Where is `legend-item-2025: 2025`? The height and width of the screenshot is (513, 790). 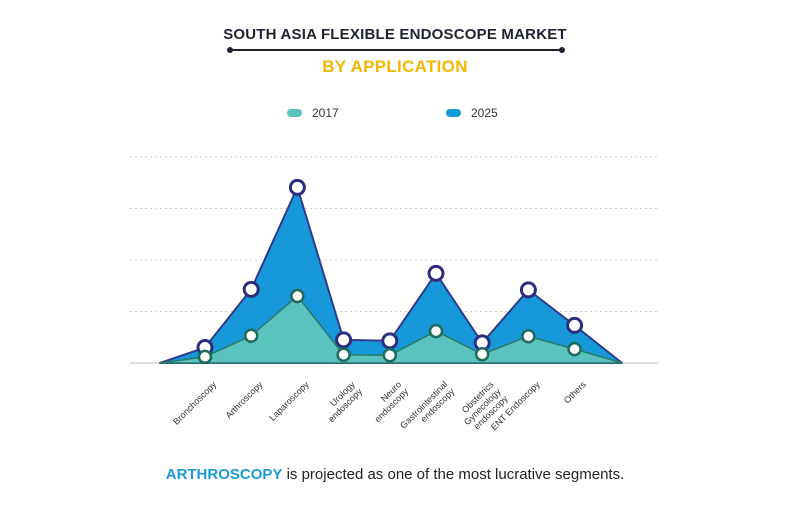
legend-item-2025: 2025 is located at coordinates (472, 113).